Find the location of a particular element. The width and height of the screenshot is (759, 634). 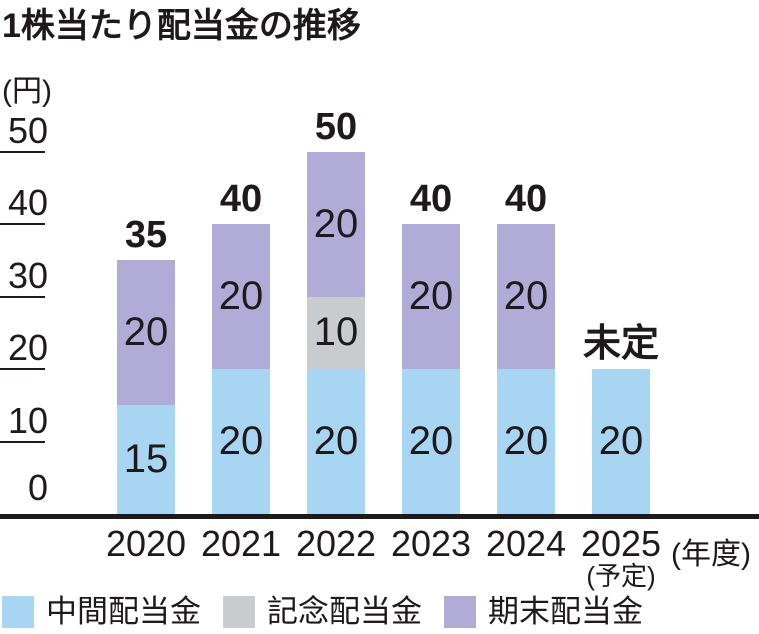

x-tick-label: 2021 is located at coordinates (241, 543).